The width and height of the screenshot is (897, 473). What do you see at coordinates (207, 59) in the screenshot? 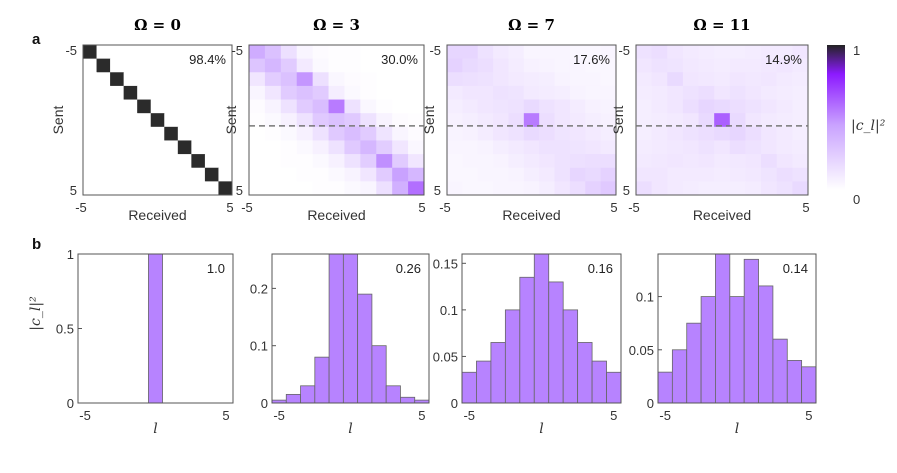
I see `fidelity-annotation: 98.4%` at bounding box center [207, 59].